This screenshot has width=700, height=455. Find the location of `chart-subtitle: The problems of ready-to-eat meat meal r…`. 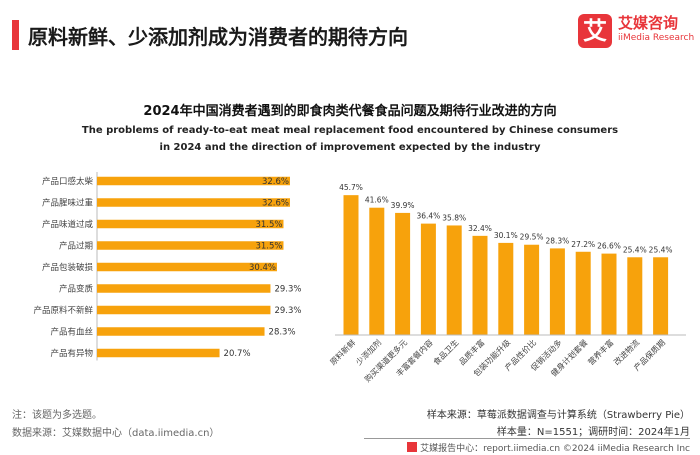

chart-subtitle: The problems of ready-to-eat meat meal r… is located at coordinates (350, 139).